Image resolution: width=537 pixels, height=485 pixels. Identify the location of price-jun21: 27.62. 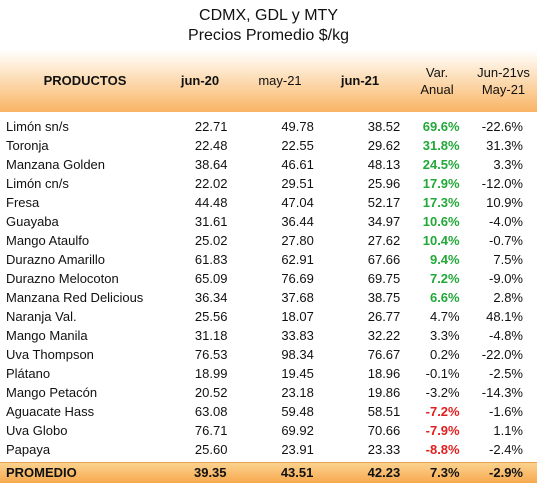
(384, 240).